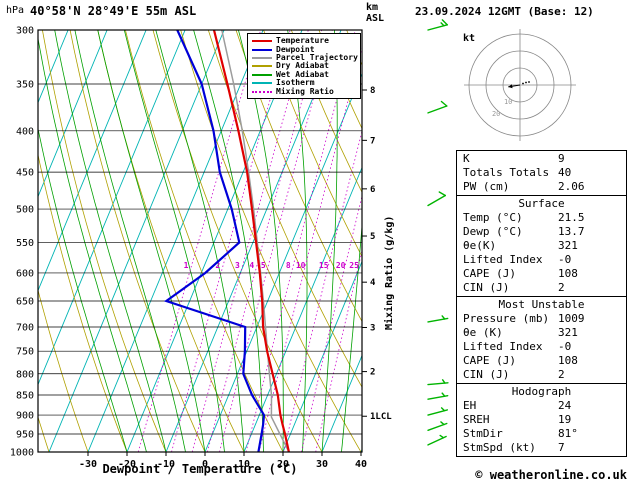  Describe the element at coordinates (483, 332) in the screenshot. I see `index-label: θe (K)` at that location.